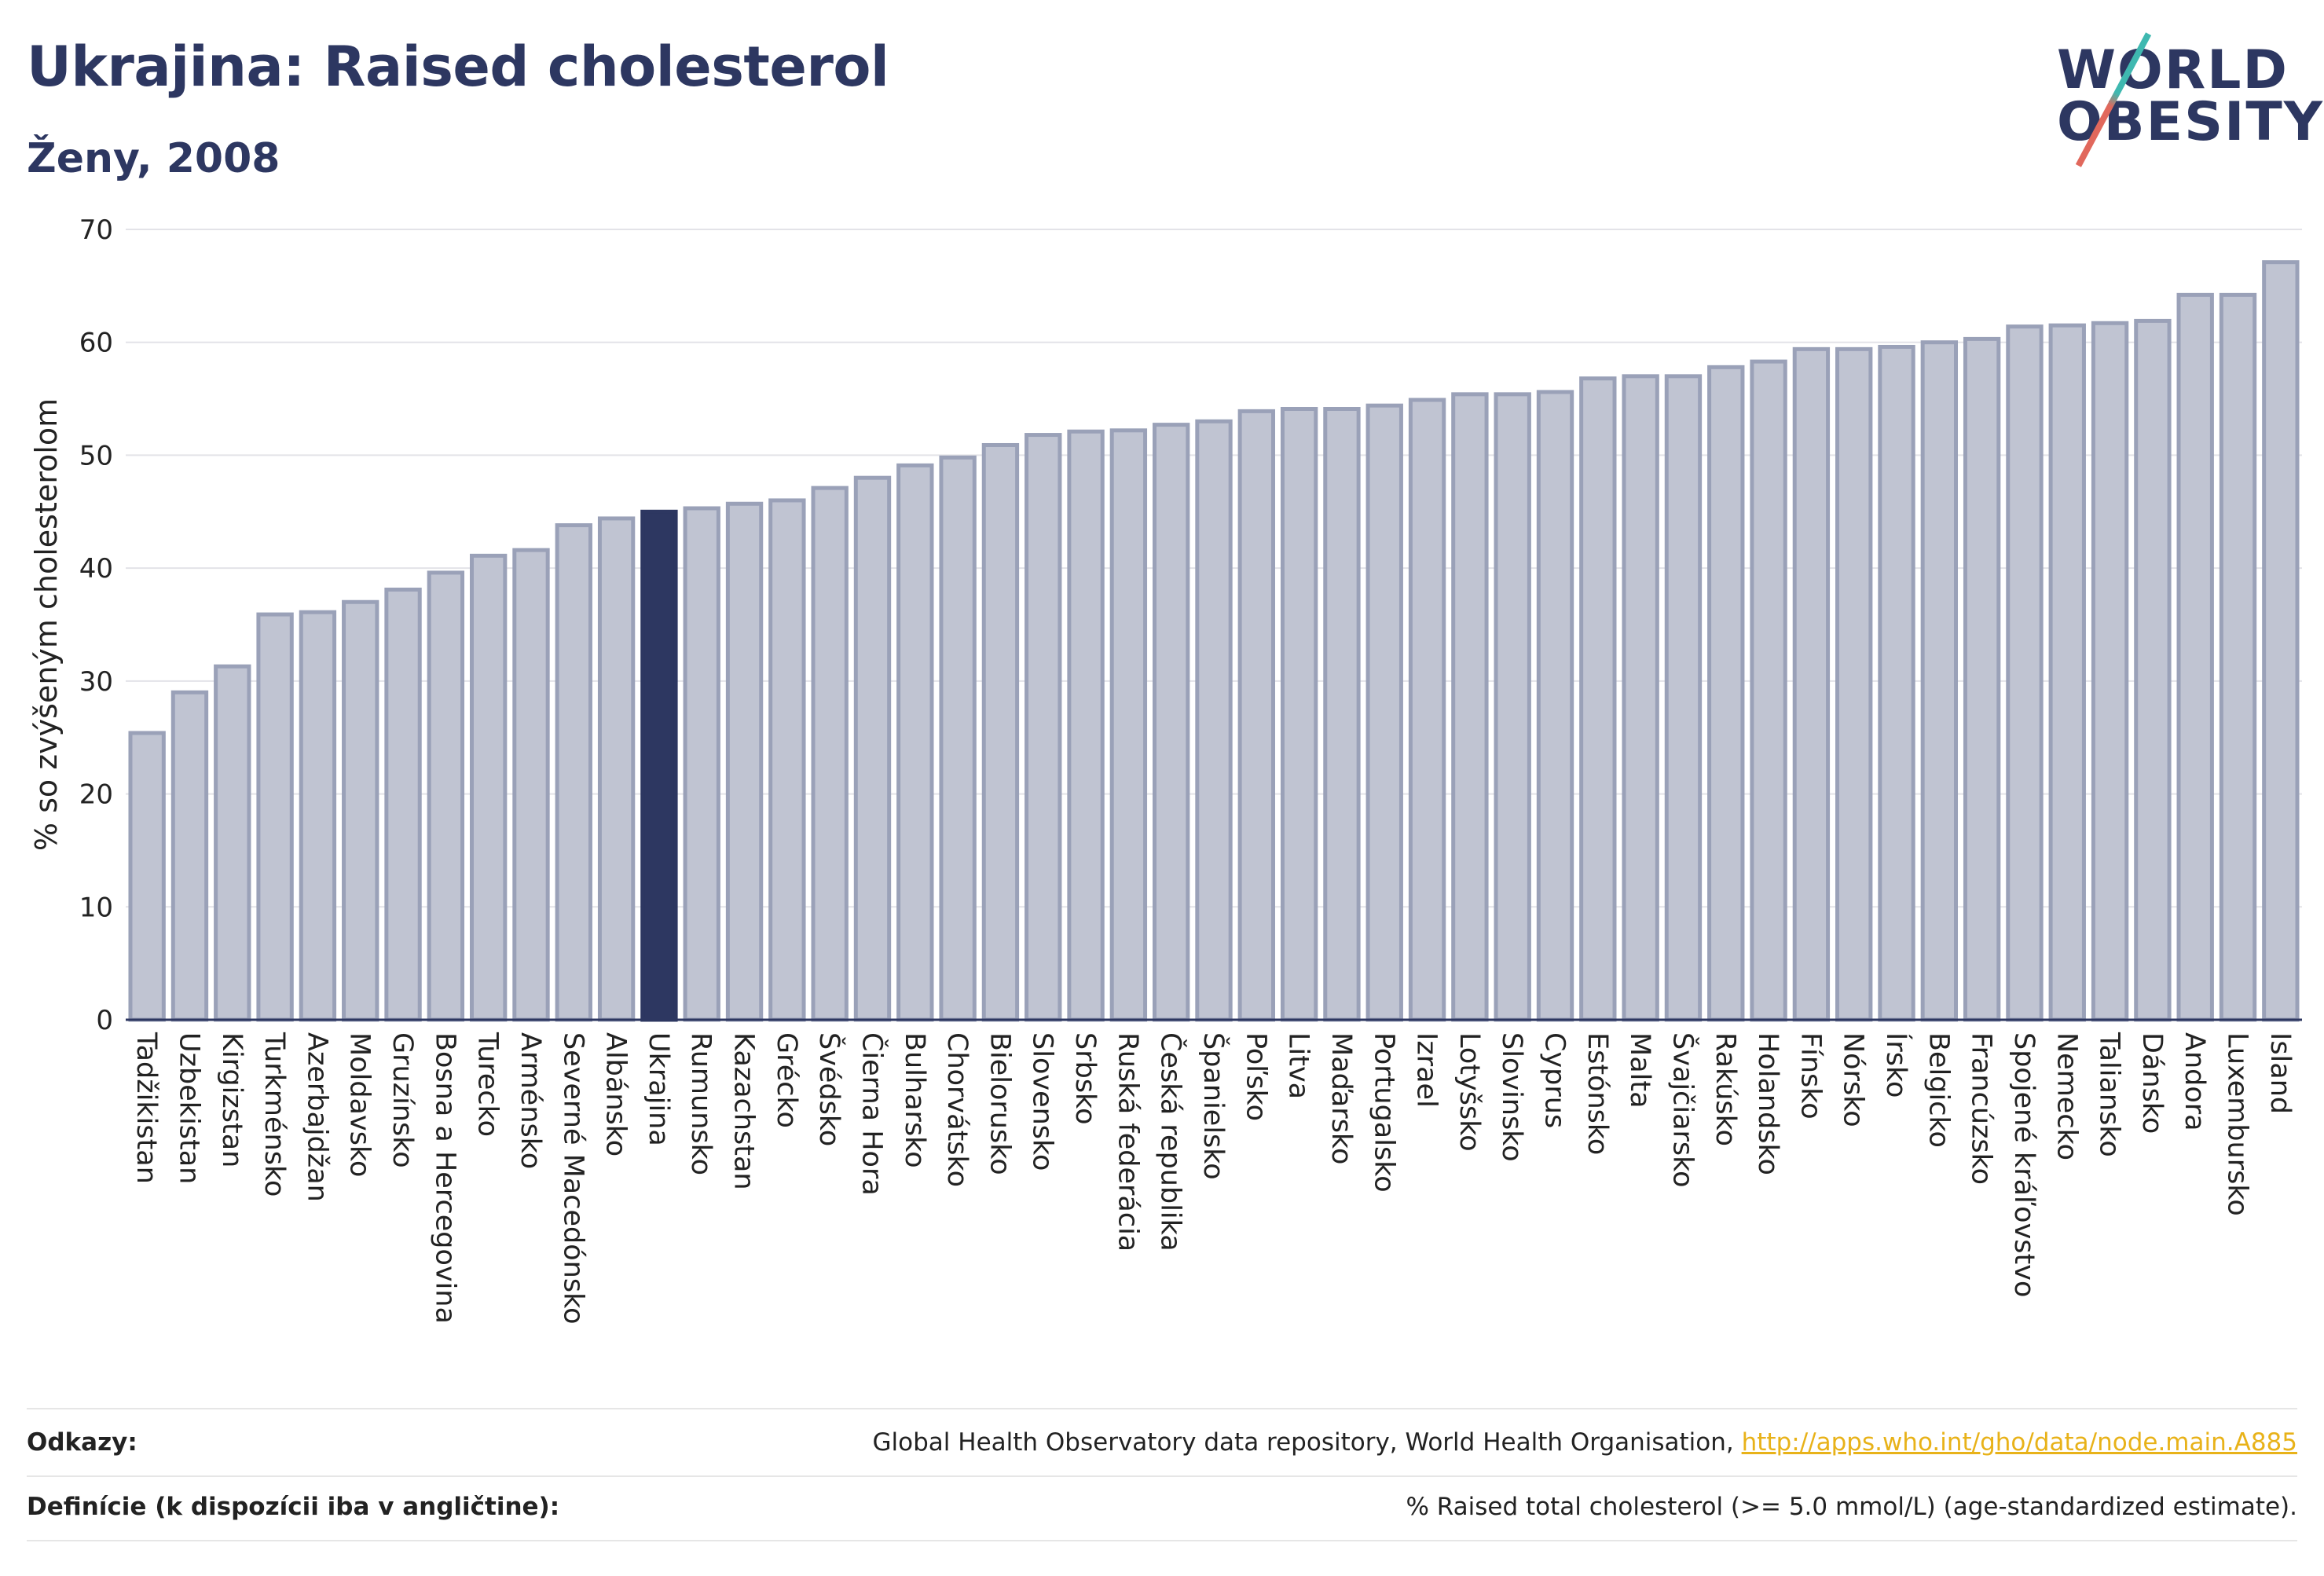 Image resolution: width=2324 pixels, height=1576 pixels. What do you see at coordinates (96, 682) in the screenshot?
I see `y-tick-label: 30` at bounding box center [96, 682].